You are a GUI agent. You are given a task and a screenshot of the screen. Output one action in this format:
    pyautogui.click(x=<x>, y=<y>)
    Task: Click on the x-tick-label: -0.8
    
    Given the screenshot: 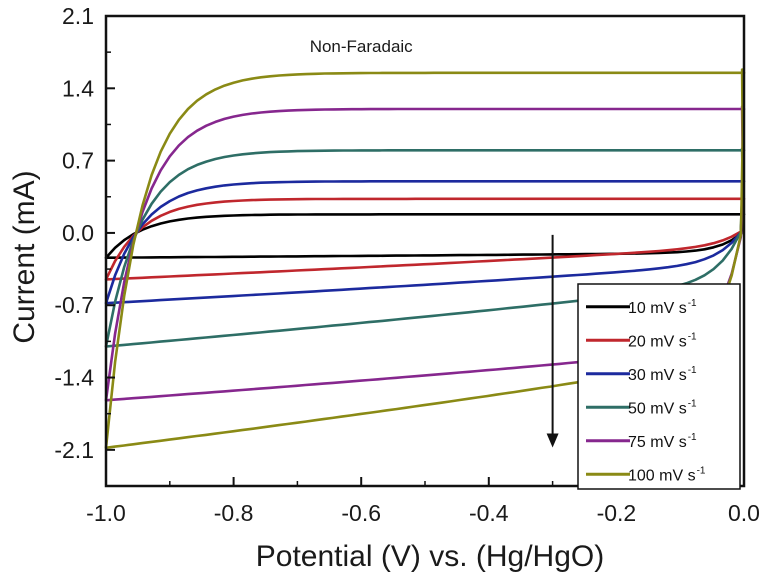 What is the action you would take?
    pyautogui.click(x=234, y=513)
    